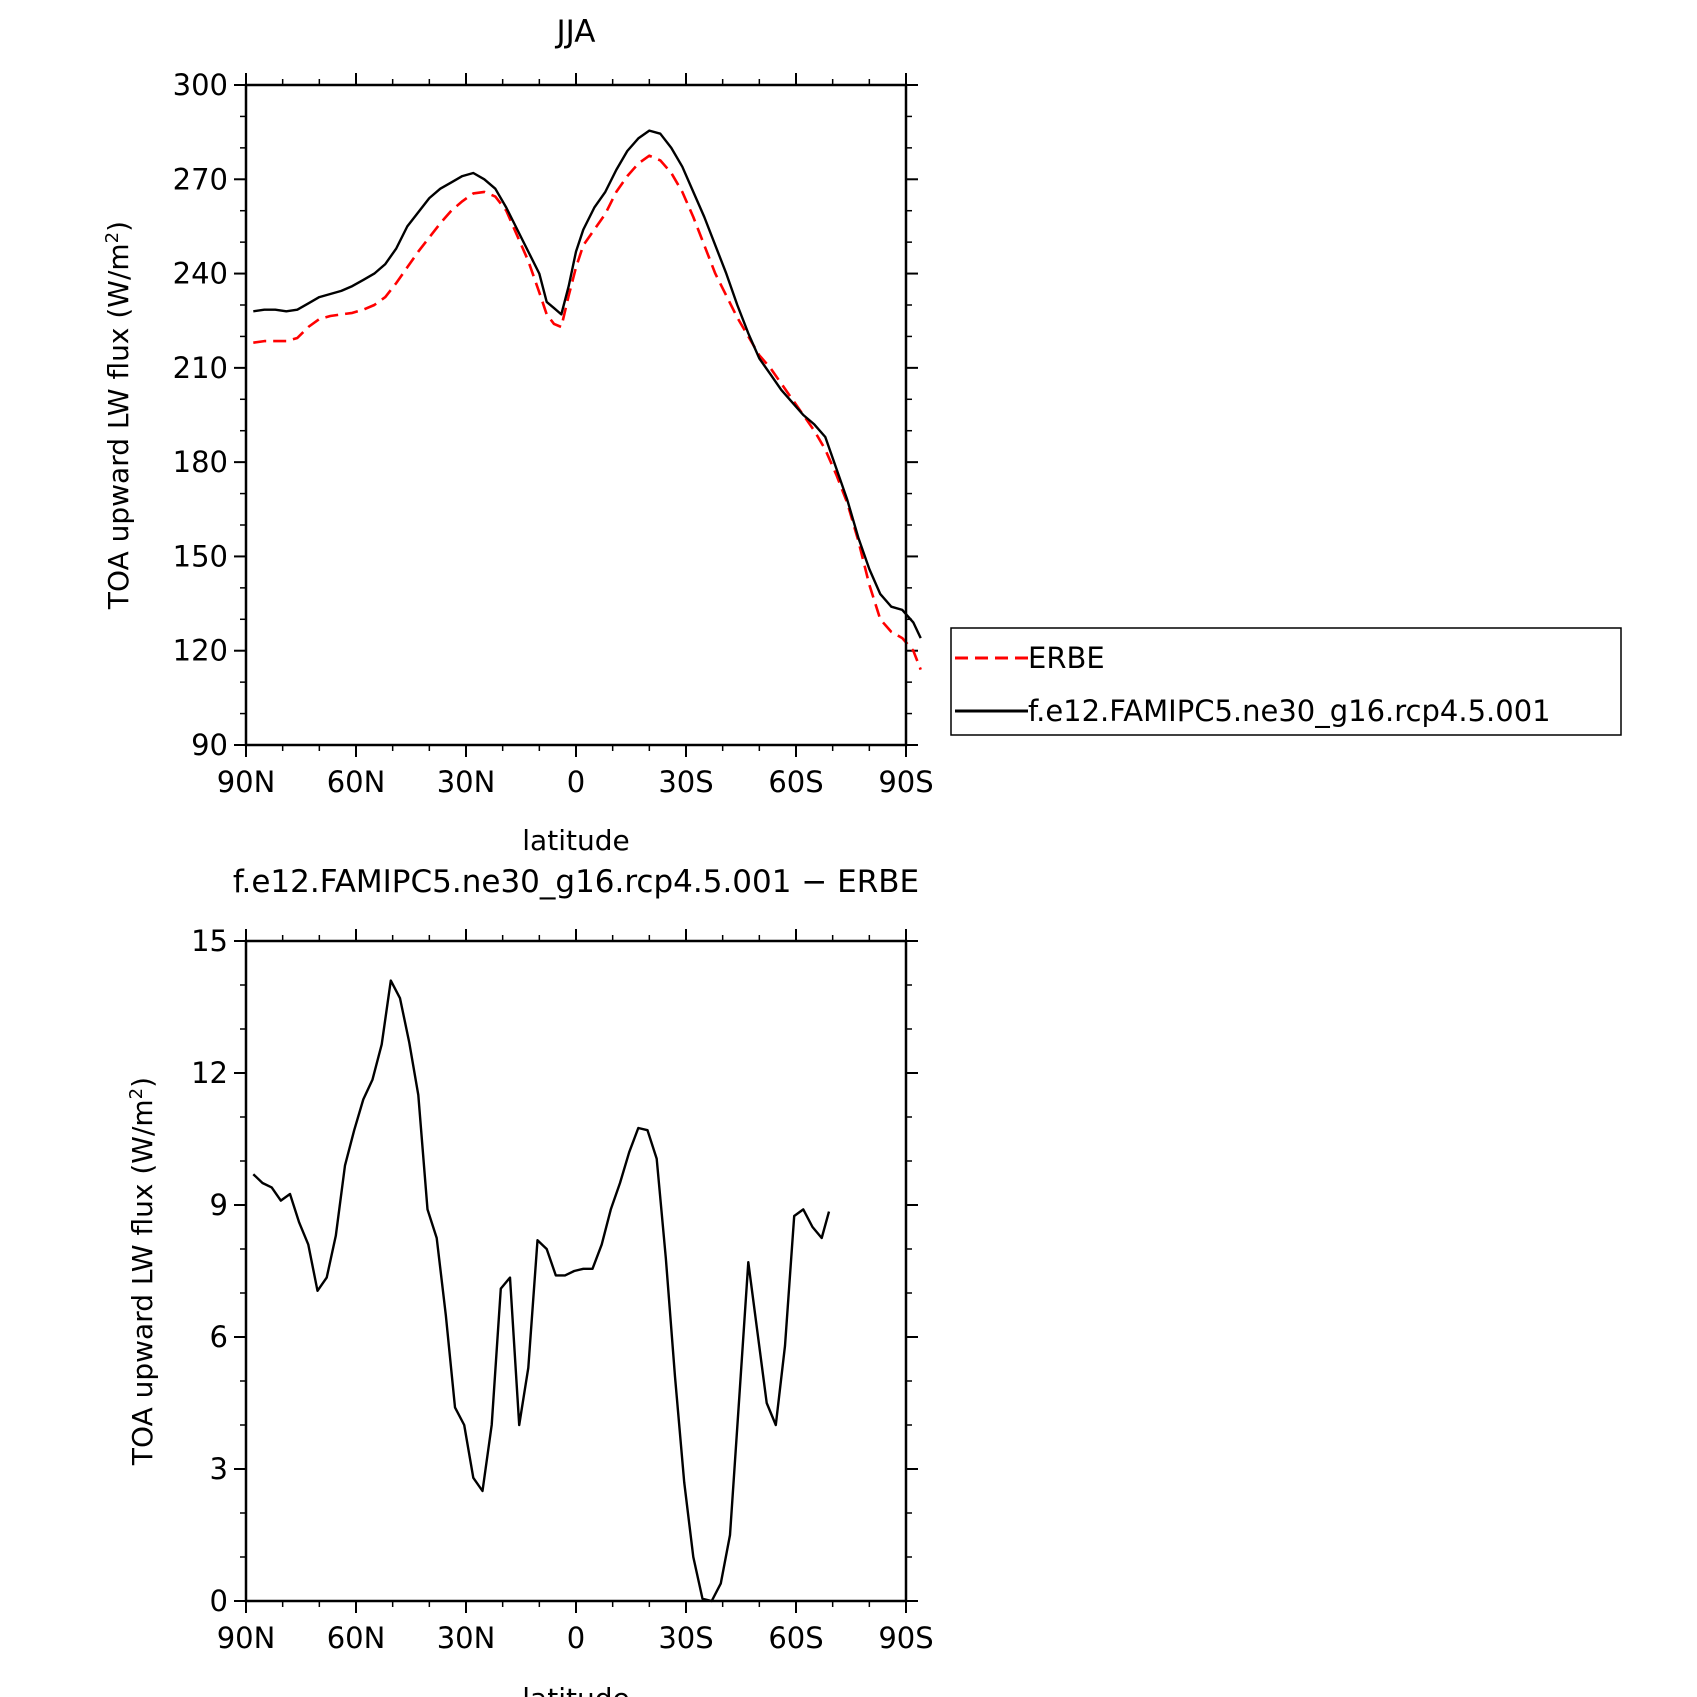 Image resolution: width=1697 pixels, height=1697 pixels. Describe the element at coordinates (200, 179) in the screenshot. I see `top-chart-ytick-label: 270` at that location.